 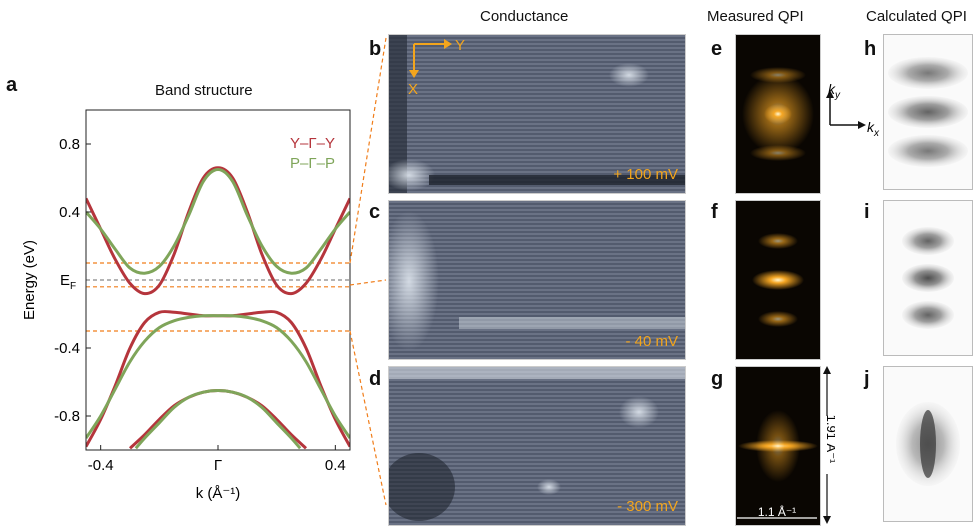 What do you see at coordinates (928, 278) in the screenshot?
I see `calculated-qpi-i` at bounding box center [928, 278].